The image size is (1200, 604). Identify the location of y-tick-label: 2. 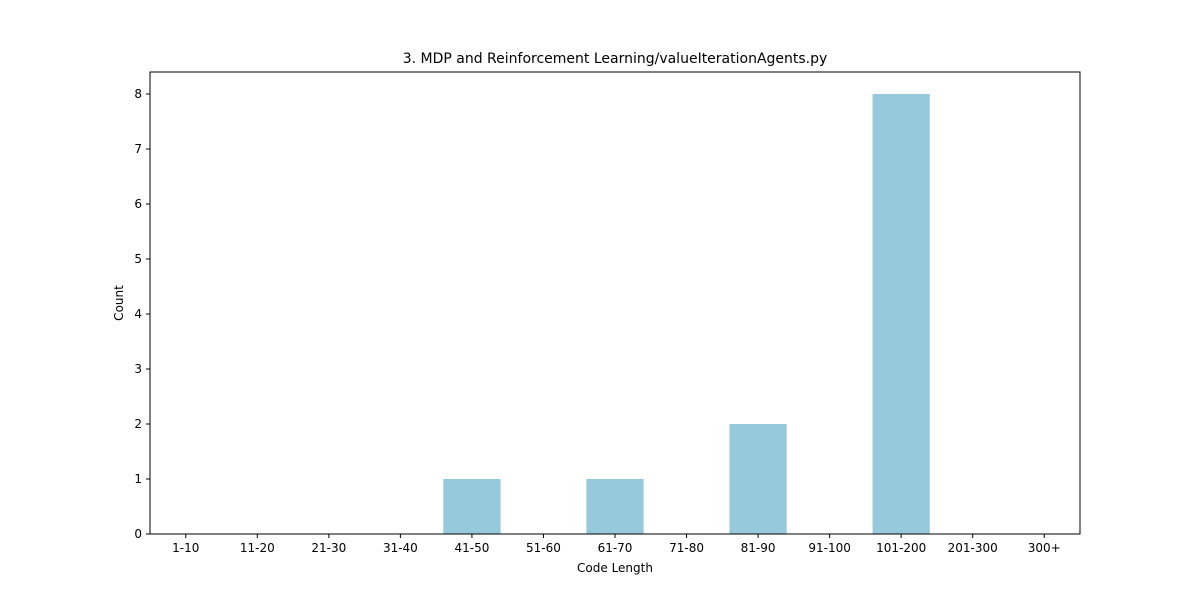
(138, 424).